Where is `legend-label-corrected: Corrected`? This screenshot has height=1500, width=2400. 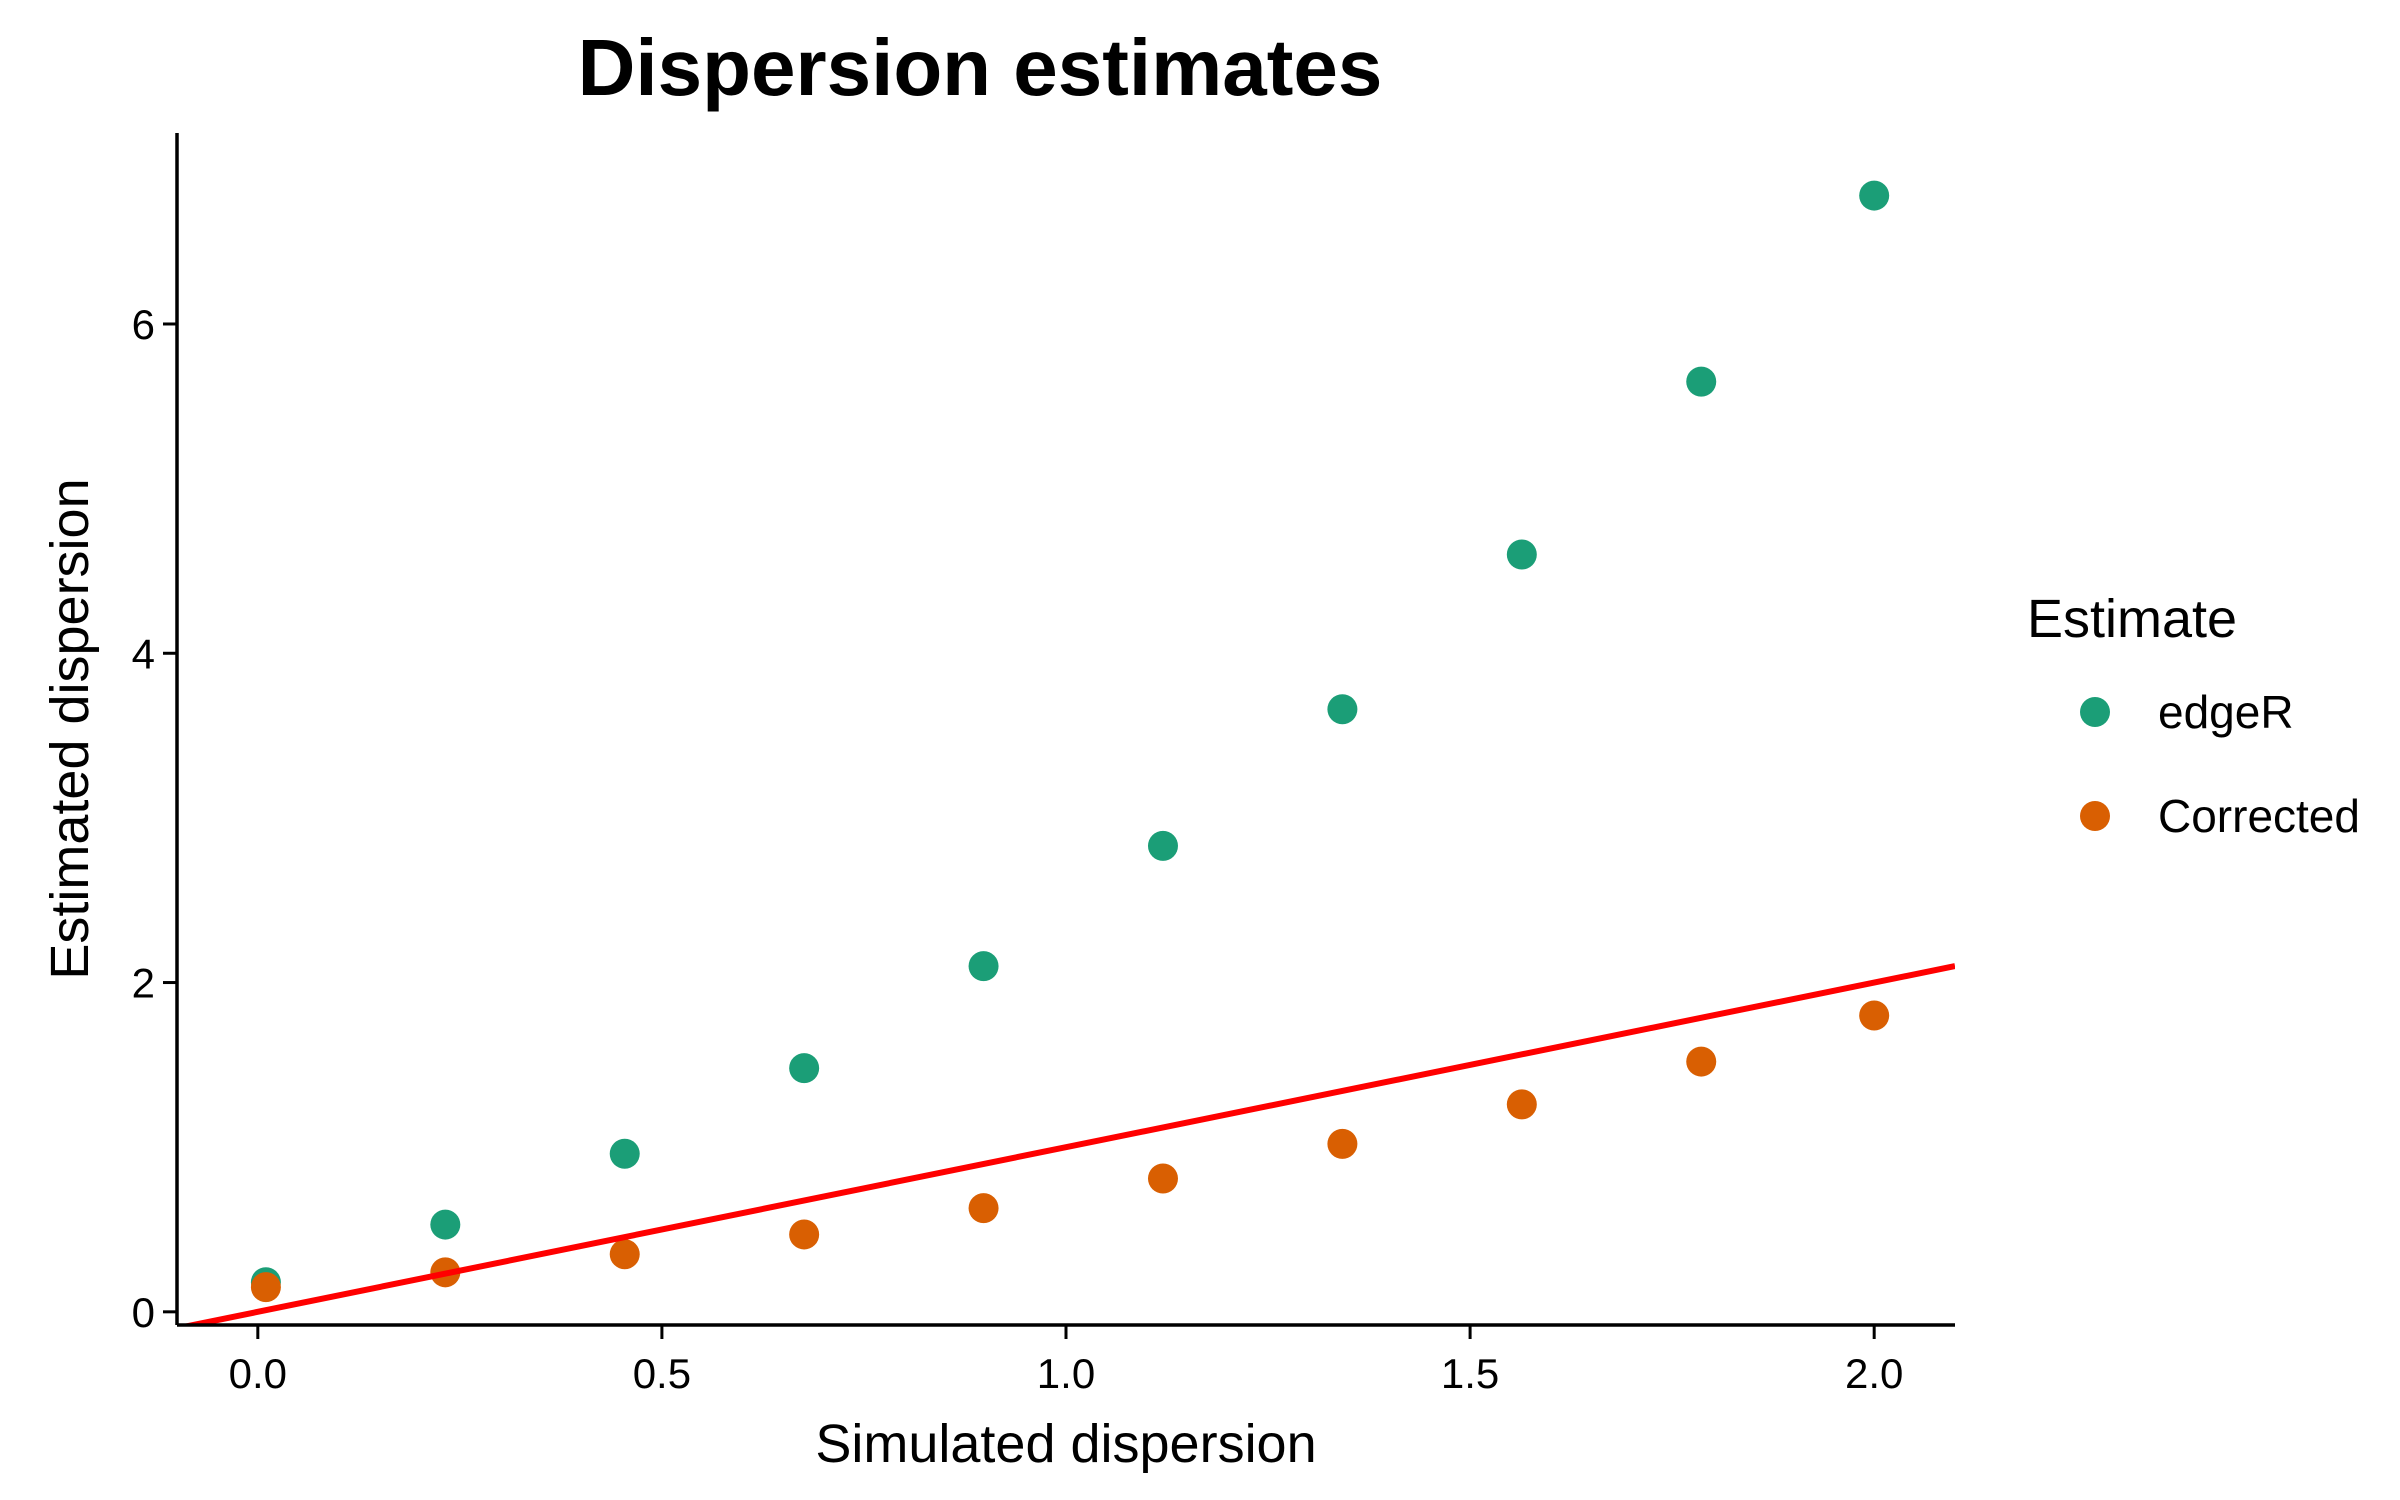 legend-label-corrected: Corrected is located at coordinates (2259, 816).